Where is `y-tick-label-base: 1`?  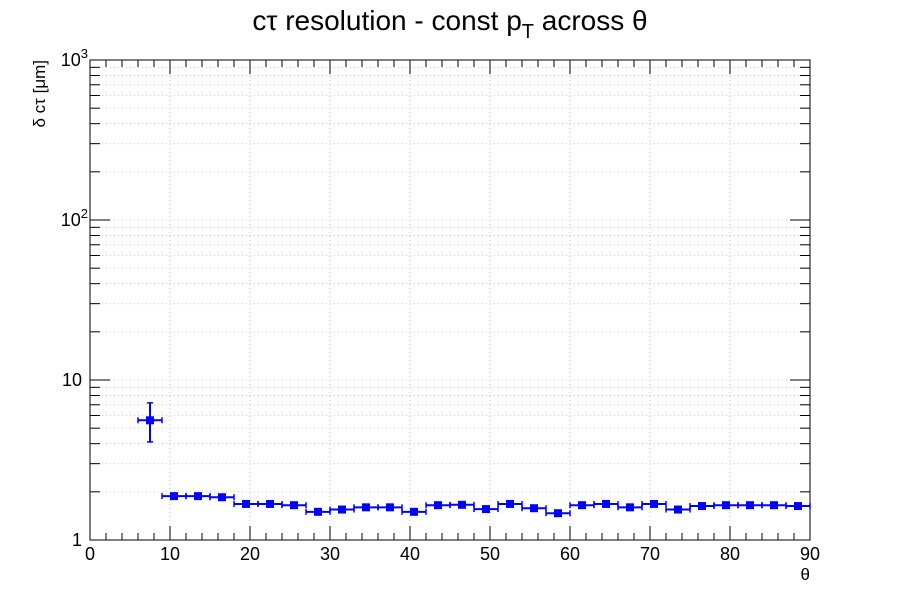 y-tick-label-base: 1 is located at coordinates (77, 540).